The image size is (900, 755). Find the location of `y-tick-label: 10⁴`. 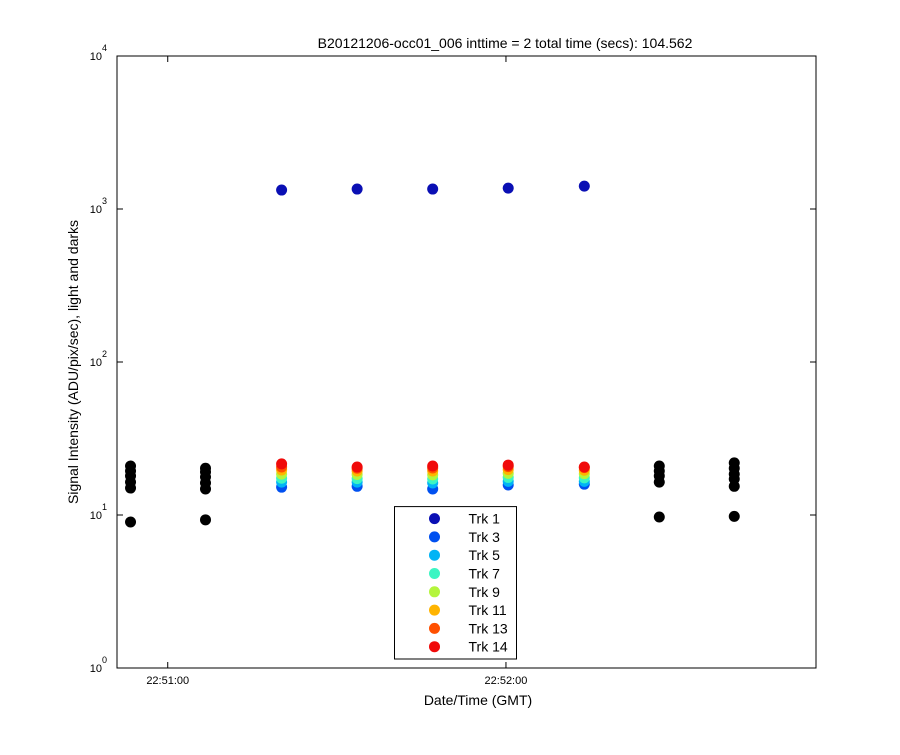

y-tick-label: 10⁴ is located at coordinates (98, 53).